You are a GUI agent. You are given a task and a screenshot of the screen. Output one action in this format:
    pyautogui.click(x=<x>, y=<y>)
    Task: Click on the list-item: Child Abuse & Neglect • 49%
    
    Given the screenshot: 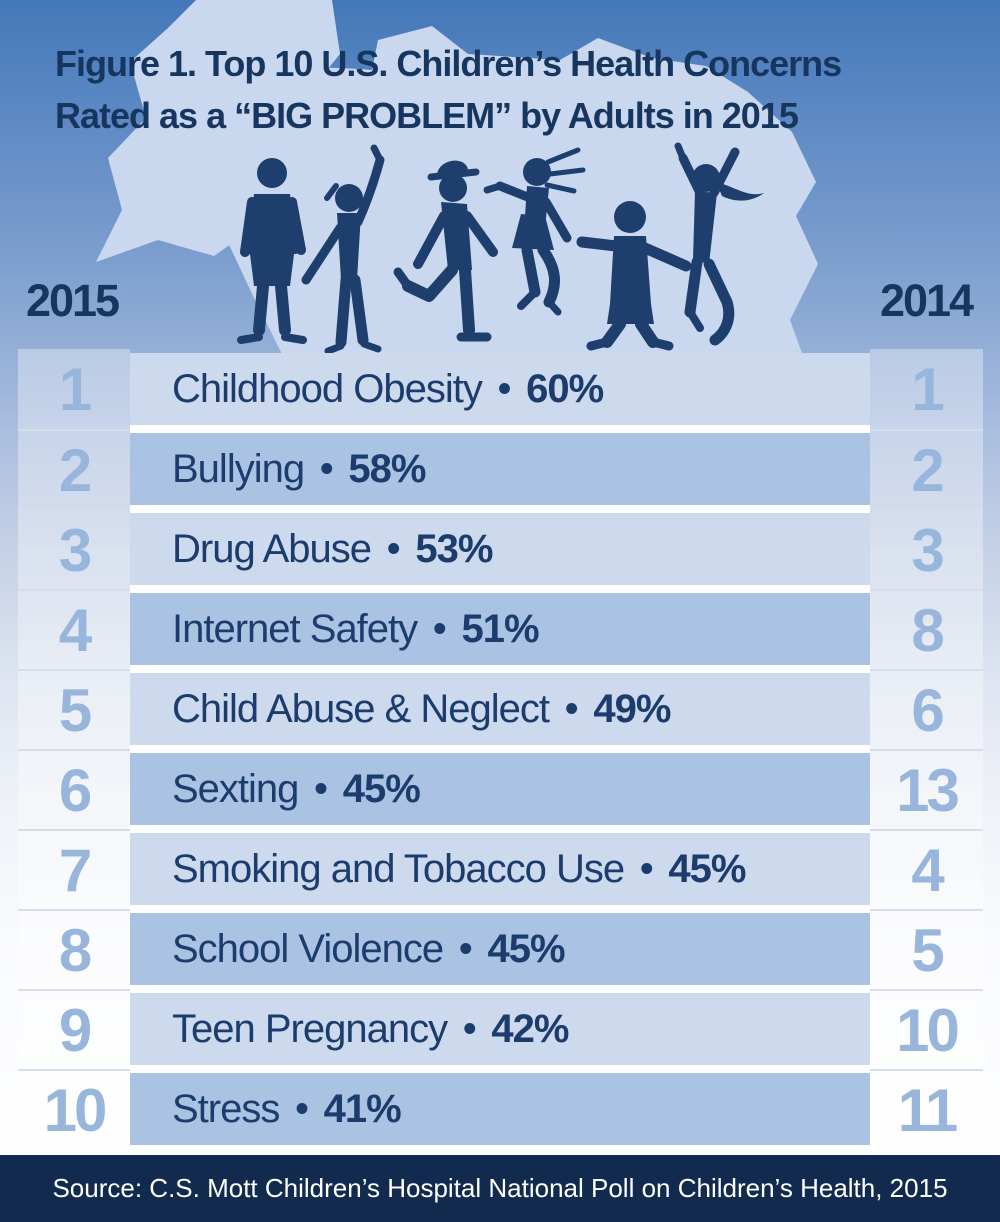 What is the action you would take?
    pyautogui.click(x=500, y=709)
    